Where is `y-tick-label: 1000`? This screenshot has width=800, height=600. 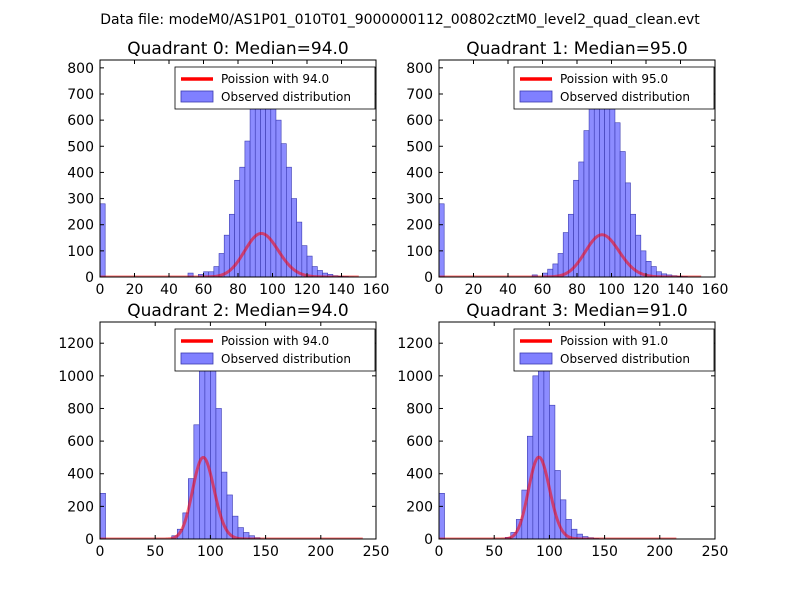 y-tick-label: 1000 is located at coordinates (415, 377).